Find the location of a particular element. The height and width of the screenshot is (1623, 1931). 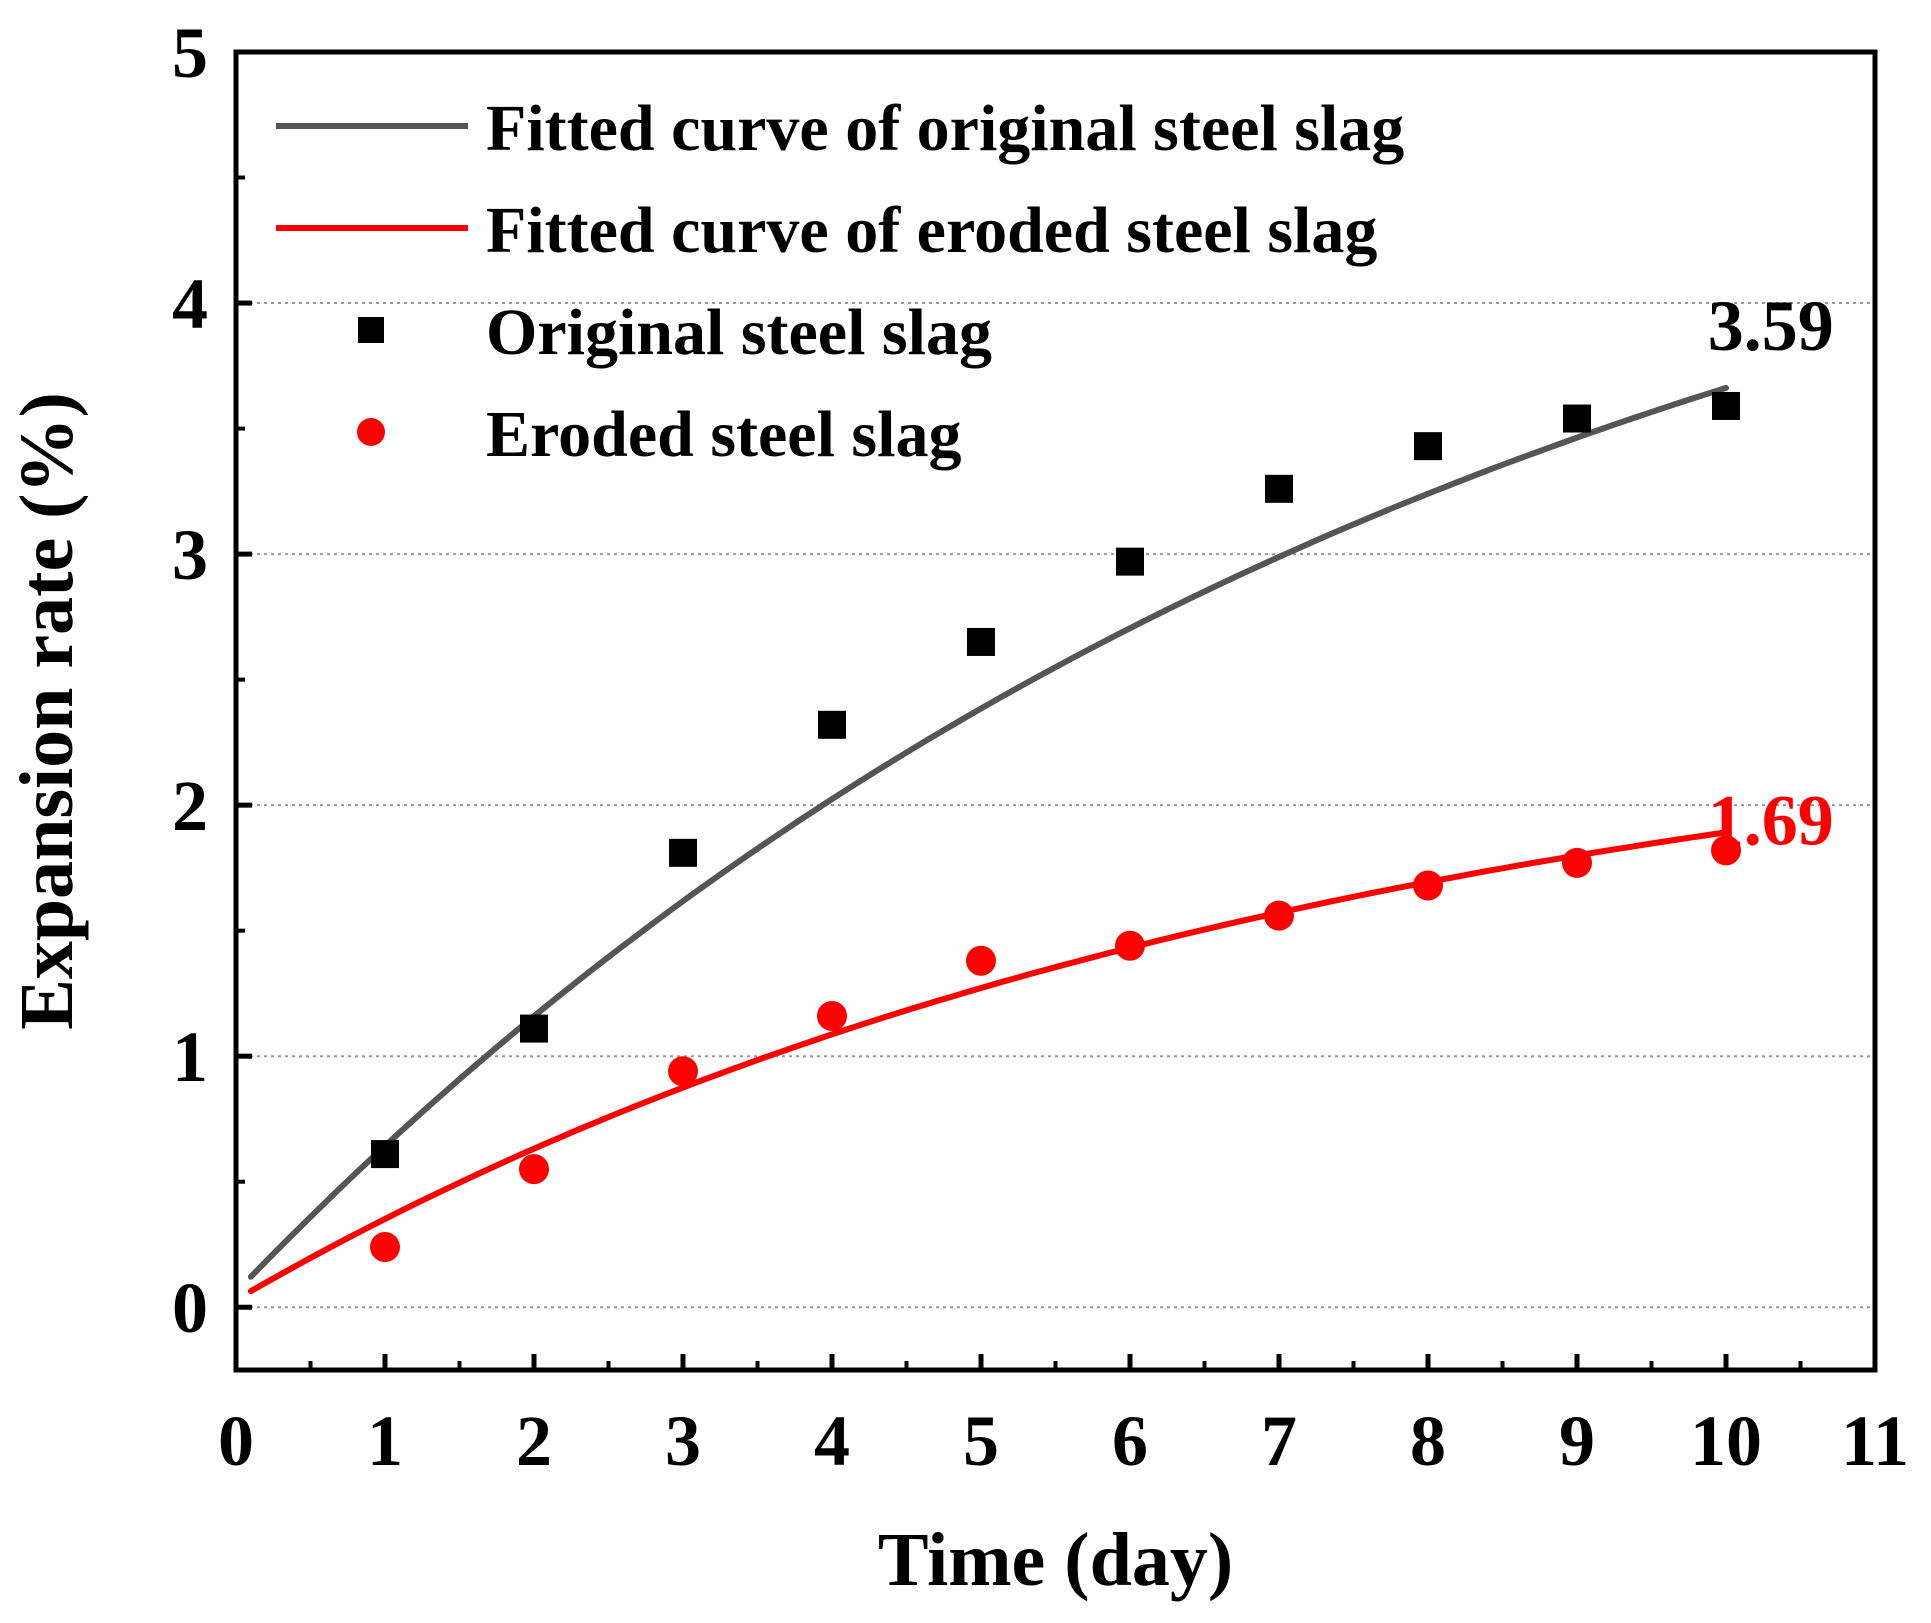

x-tick-label: 6 is located at coordinates (1130, 1441).